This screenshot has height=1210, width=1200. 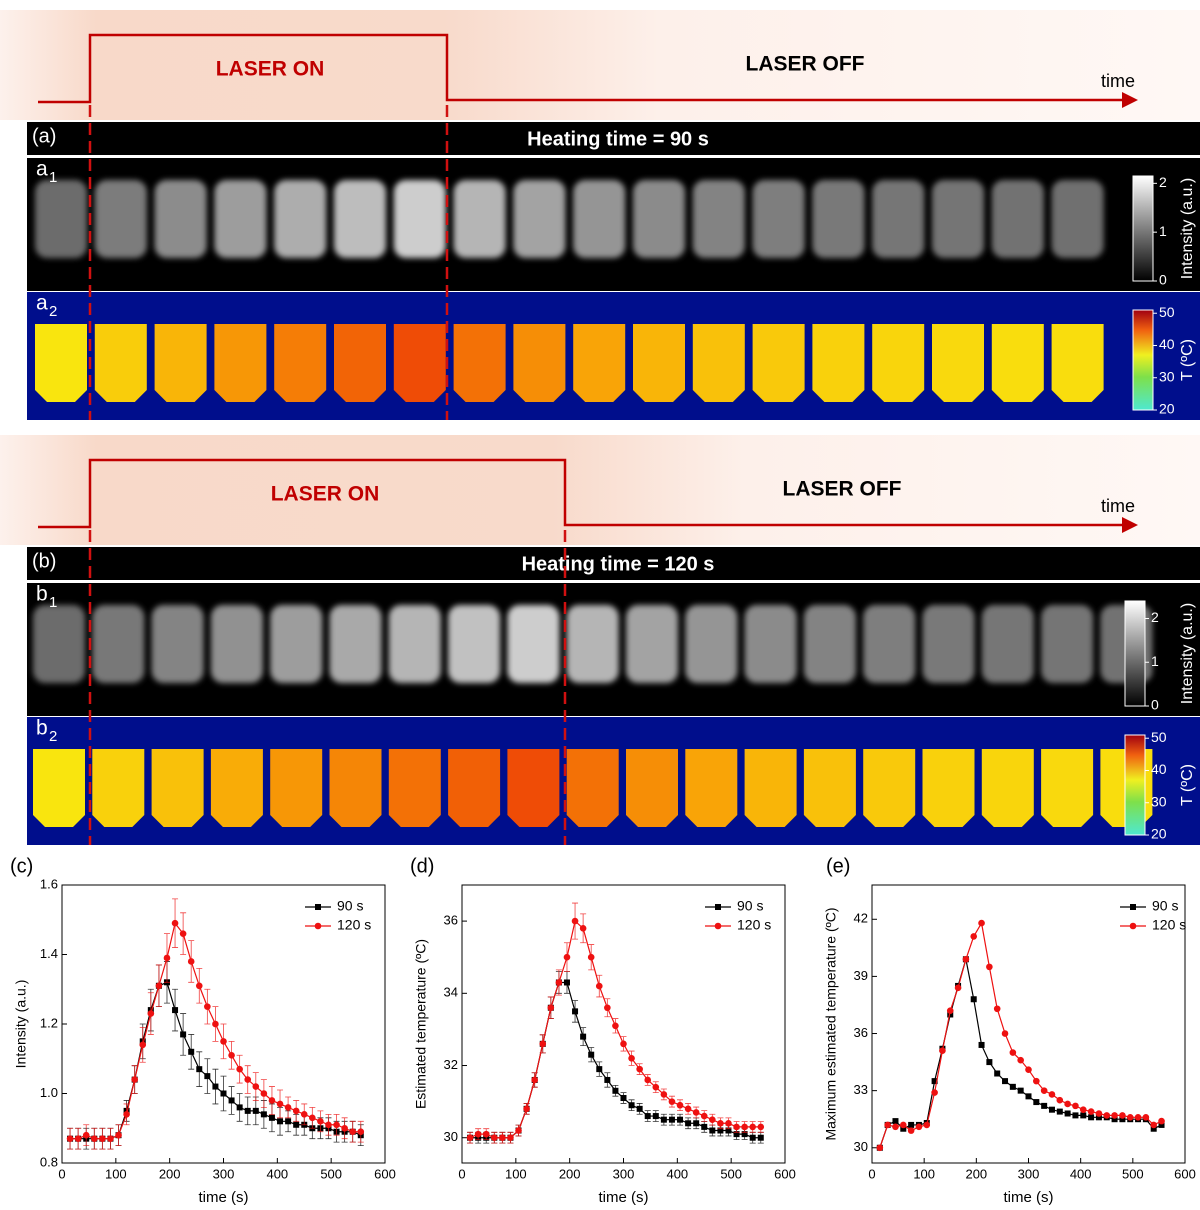 What do you see at coordinates (451, 1064) in the screenshot?
I see `y-tick-label: 32` at bounding box center [451, 1064].